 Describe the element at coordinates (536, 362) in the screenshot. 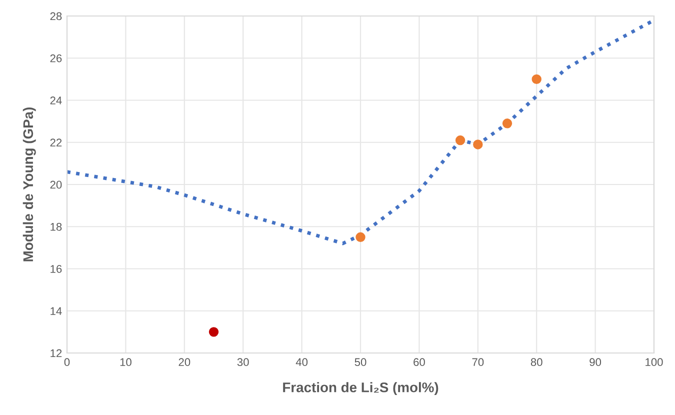

I see `x-tick-label: 80` at that location.